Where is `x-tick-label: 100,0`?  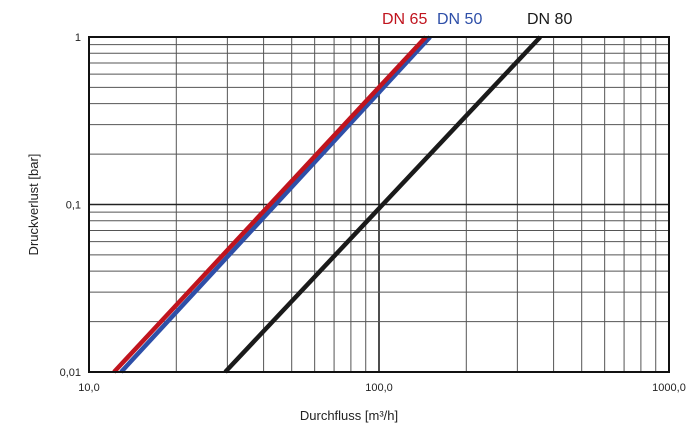 x-tick-label: 100,0 is located at coordinates (379, 388).